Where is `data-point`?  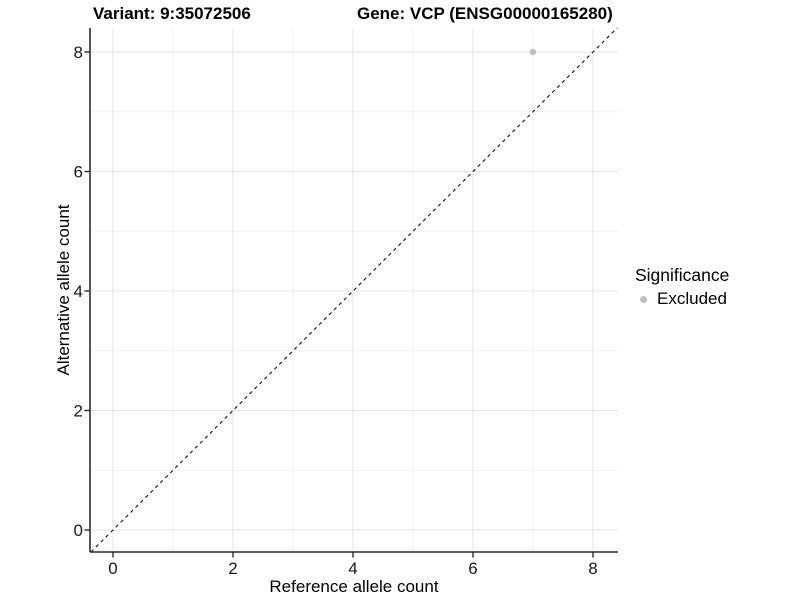
data-point is located at coordinates (533, 52).